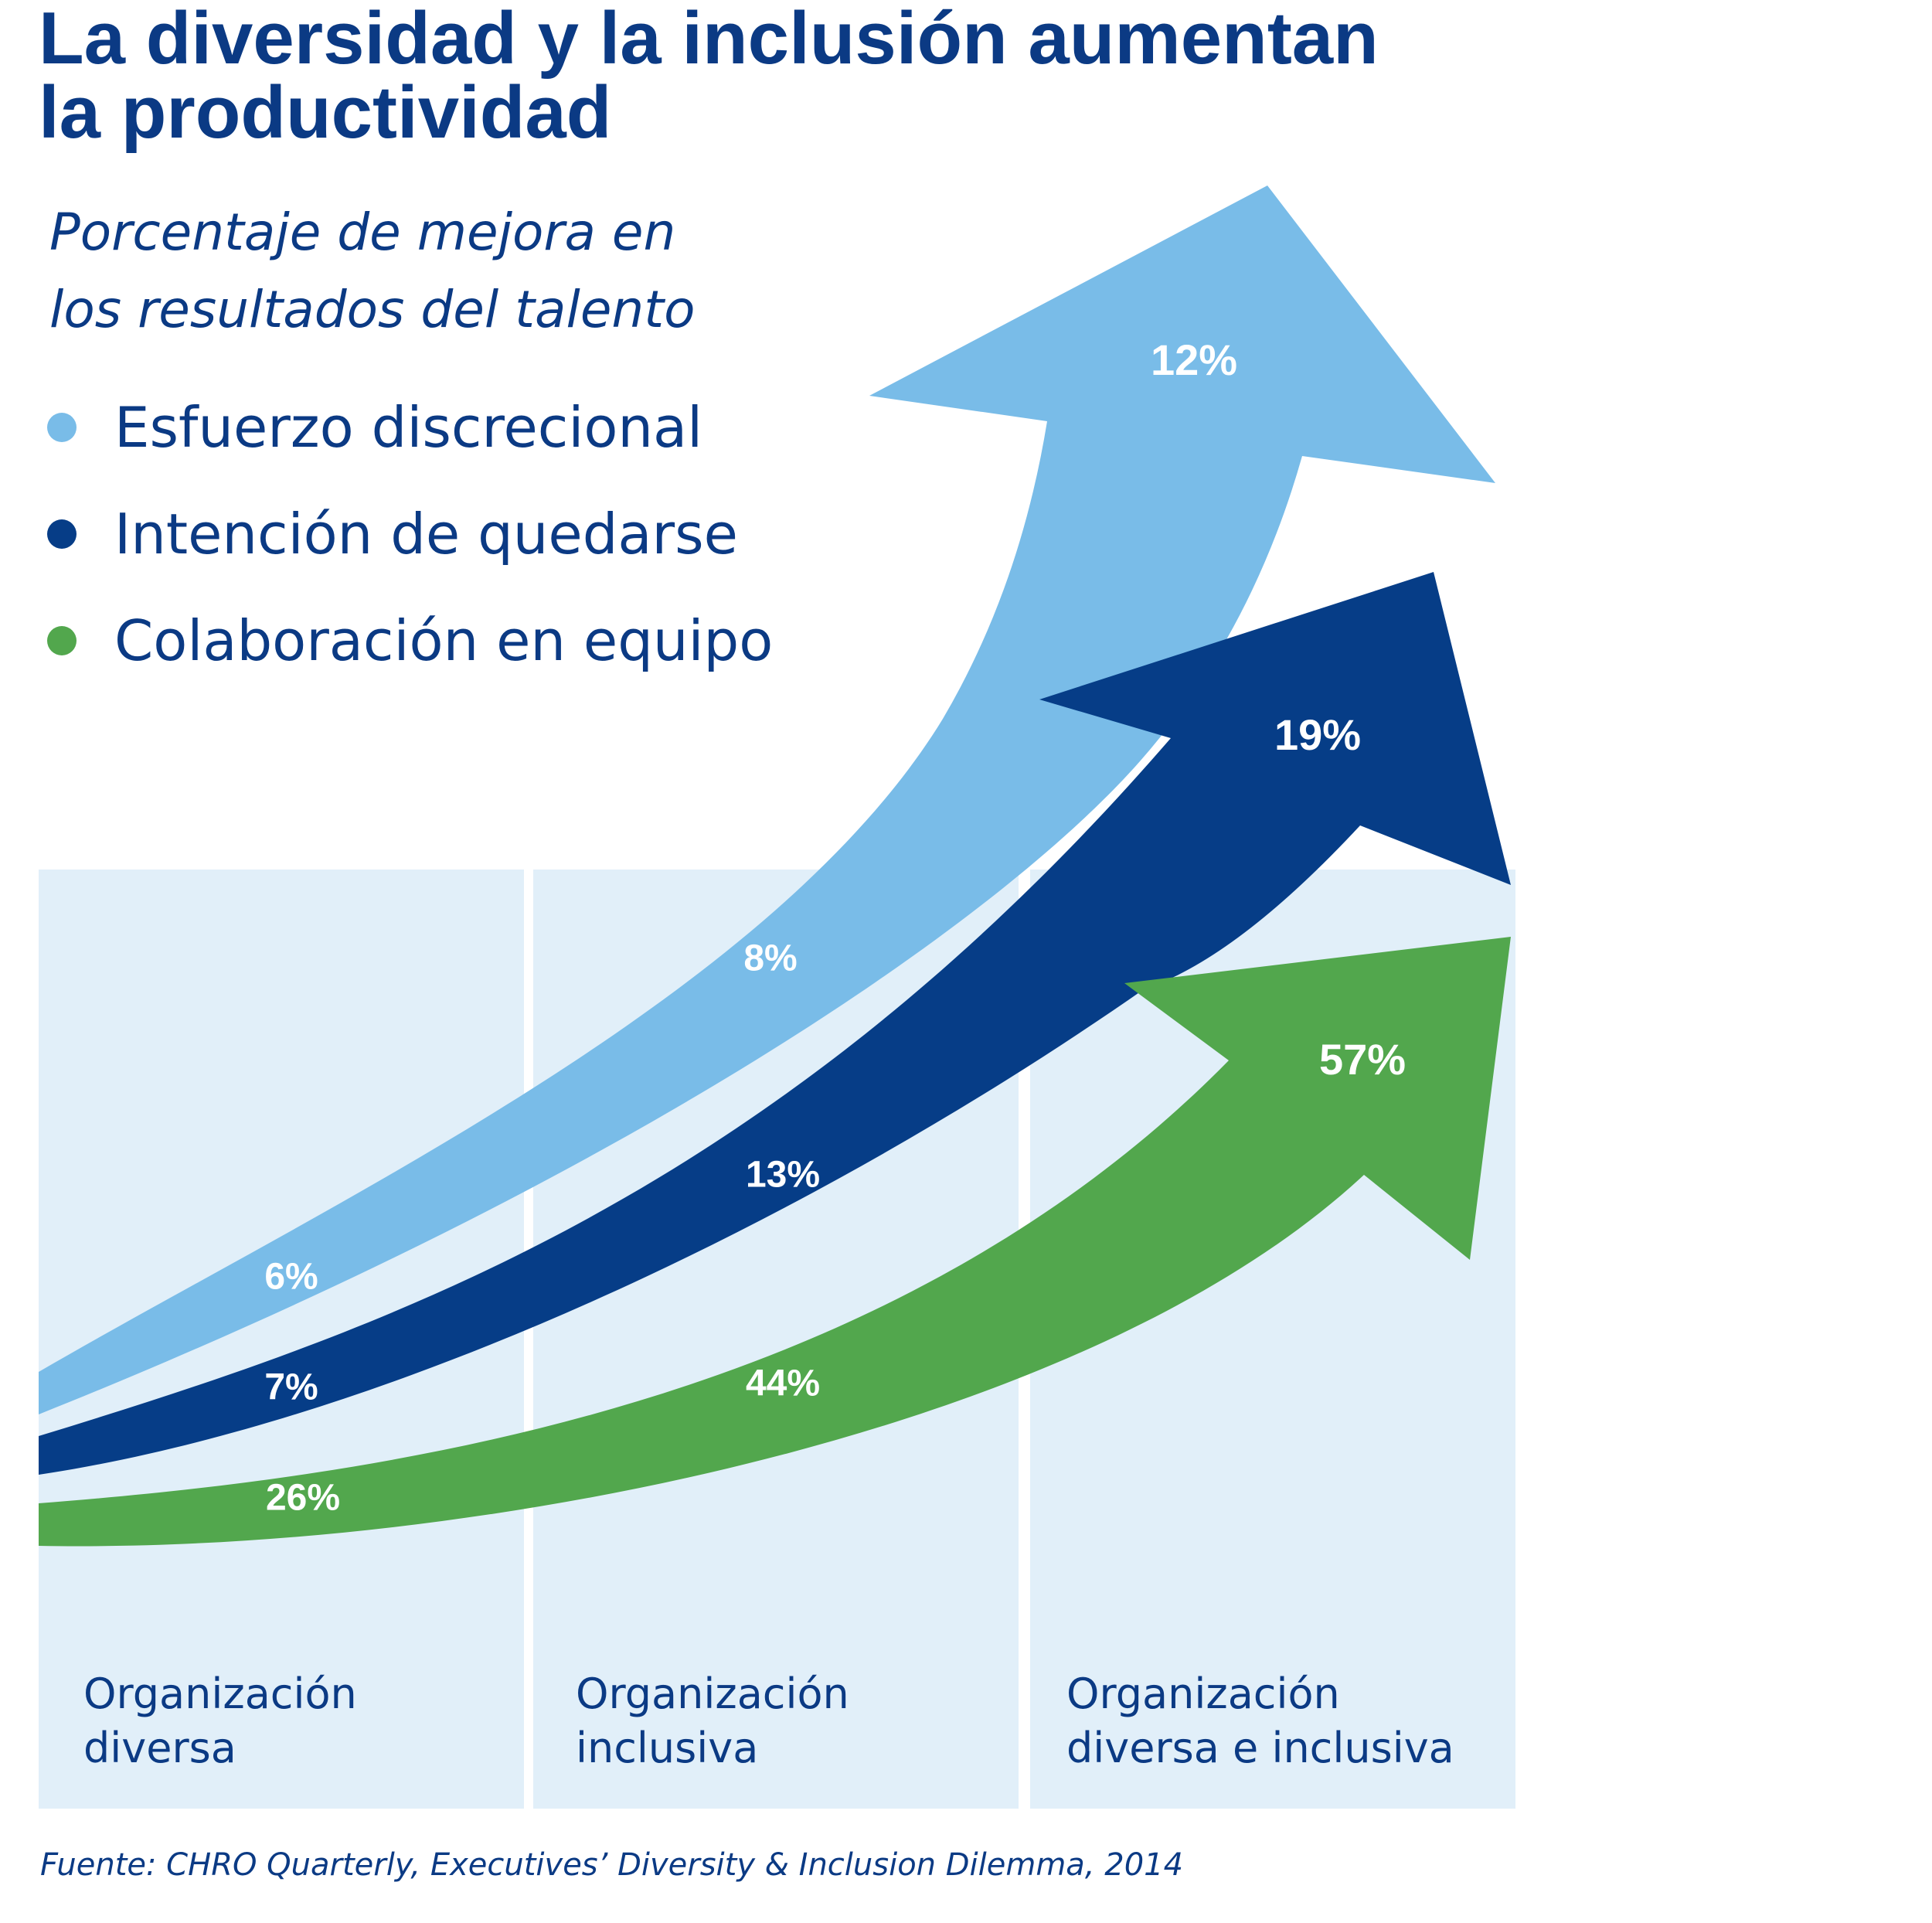 The image size is (1932, 1923). What do you see at coordinates (1318, 734) in the screenshot?
I see `value-label-series2-cat3: 19%` at bounding box center [1318, 734].